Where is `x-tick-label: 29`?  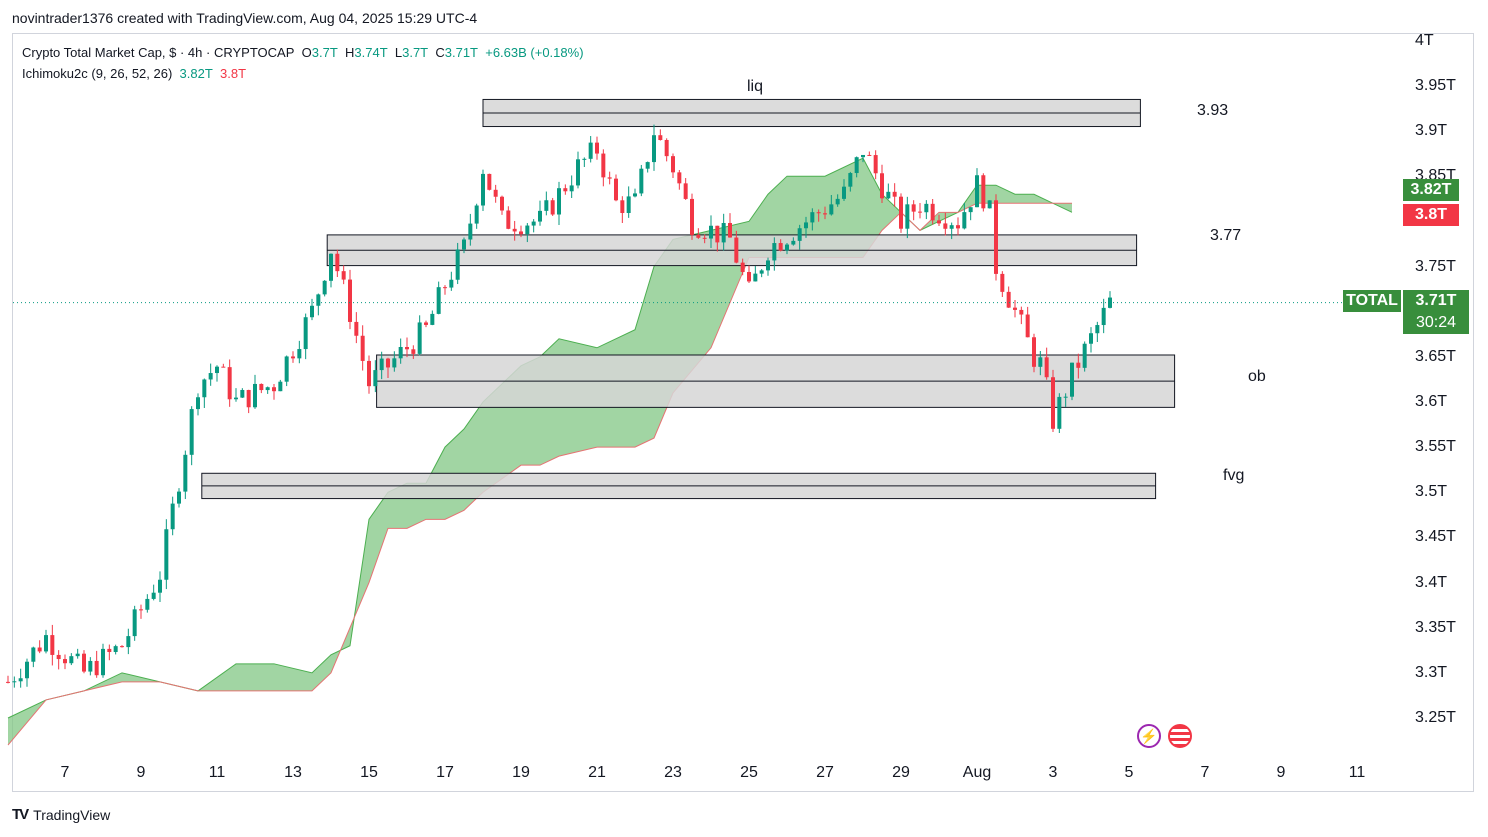 x-tick-label: 29 is located at coordinates (901, 772).